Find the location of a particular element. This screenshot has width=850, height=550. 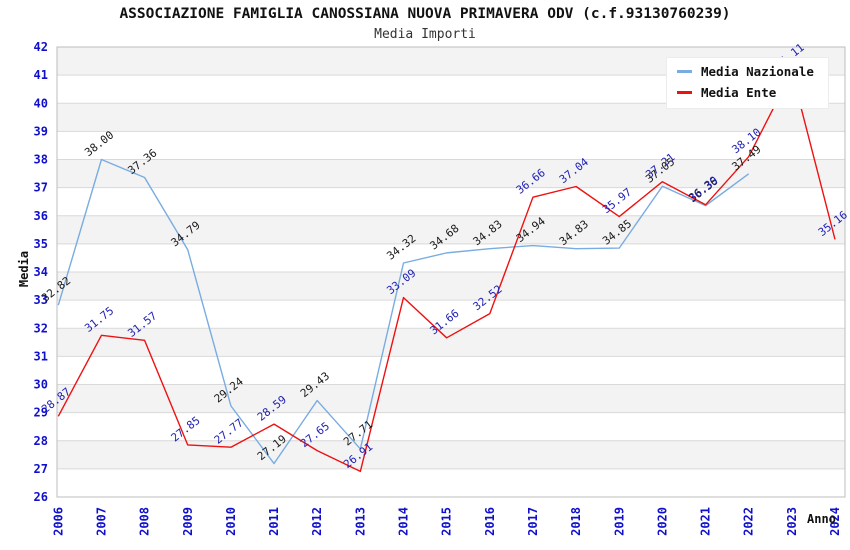

y-tick-label: 41 is located at coordinates (41, 75).